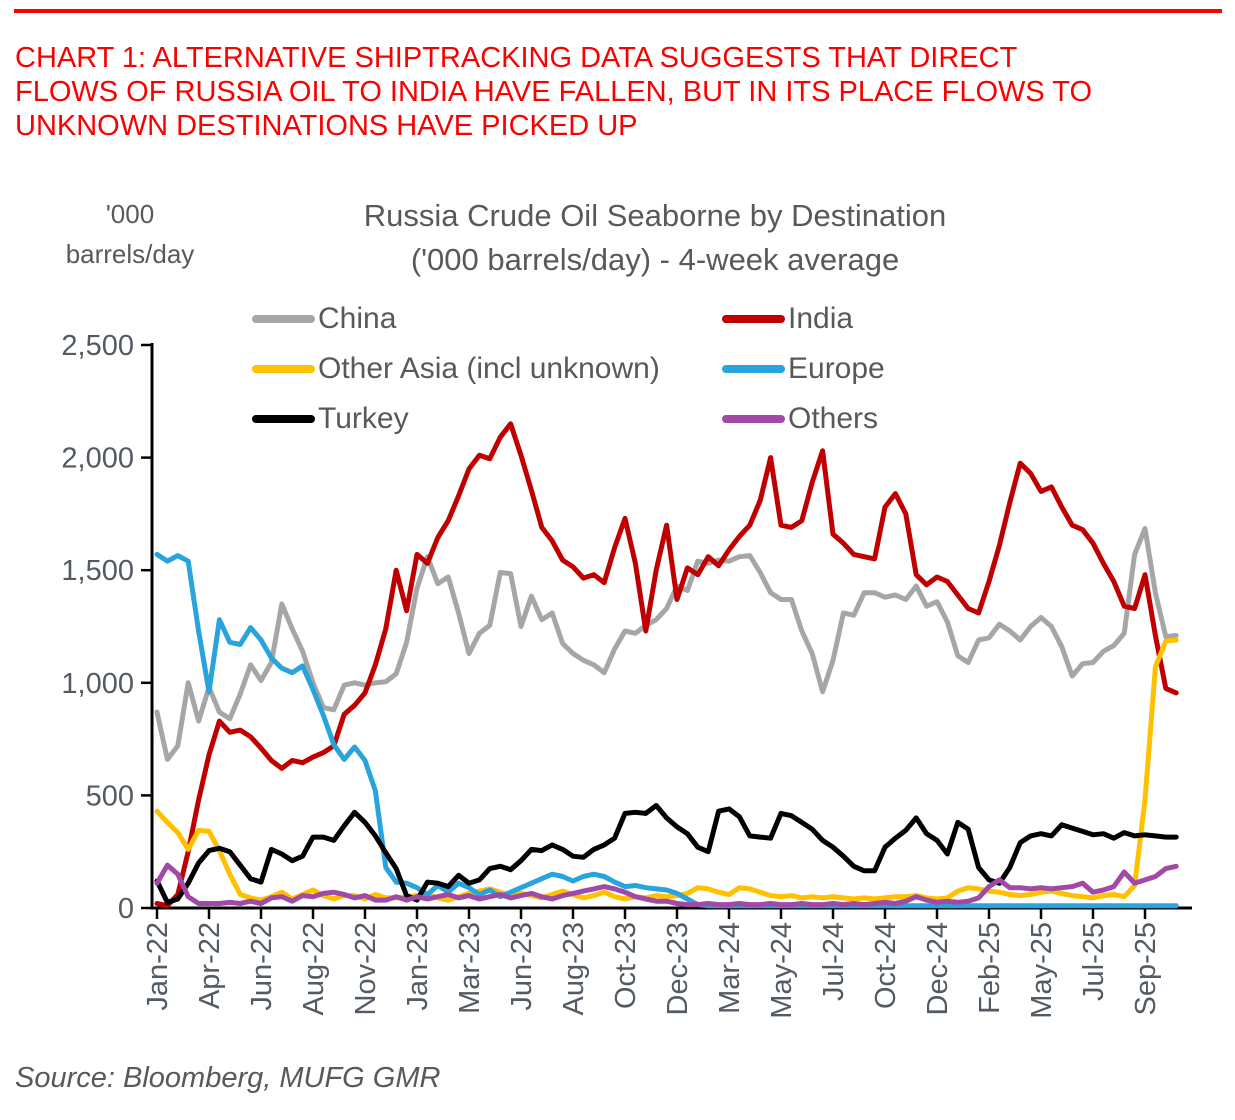 The height and width of the screenshot is (1120, 1235). Describe the element at coordinates (487, 319) in the screenshot. I see `legend-item-china: China` at that location.